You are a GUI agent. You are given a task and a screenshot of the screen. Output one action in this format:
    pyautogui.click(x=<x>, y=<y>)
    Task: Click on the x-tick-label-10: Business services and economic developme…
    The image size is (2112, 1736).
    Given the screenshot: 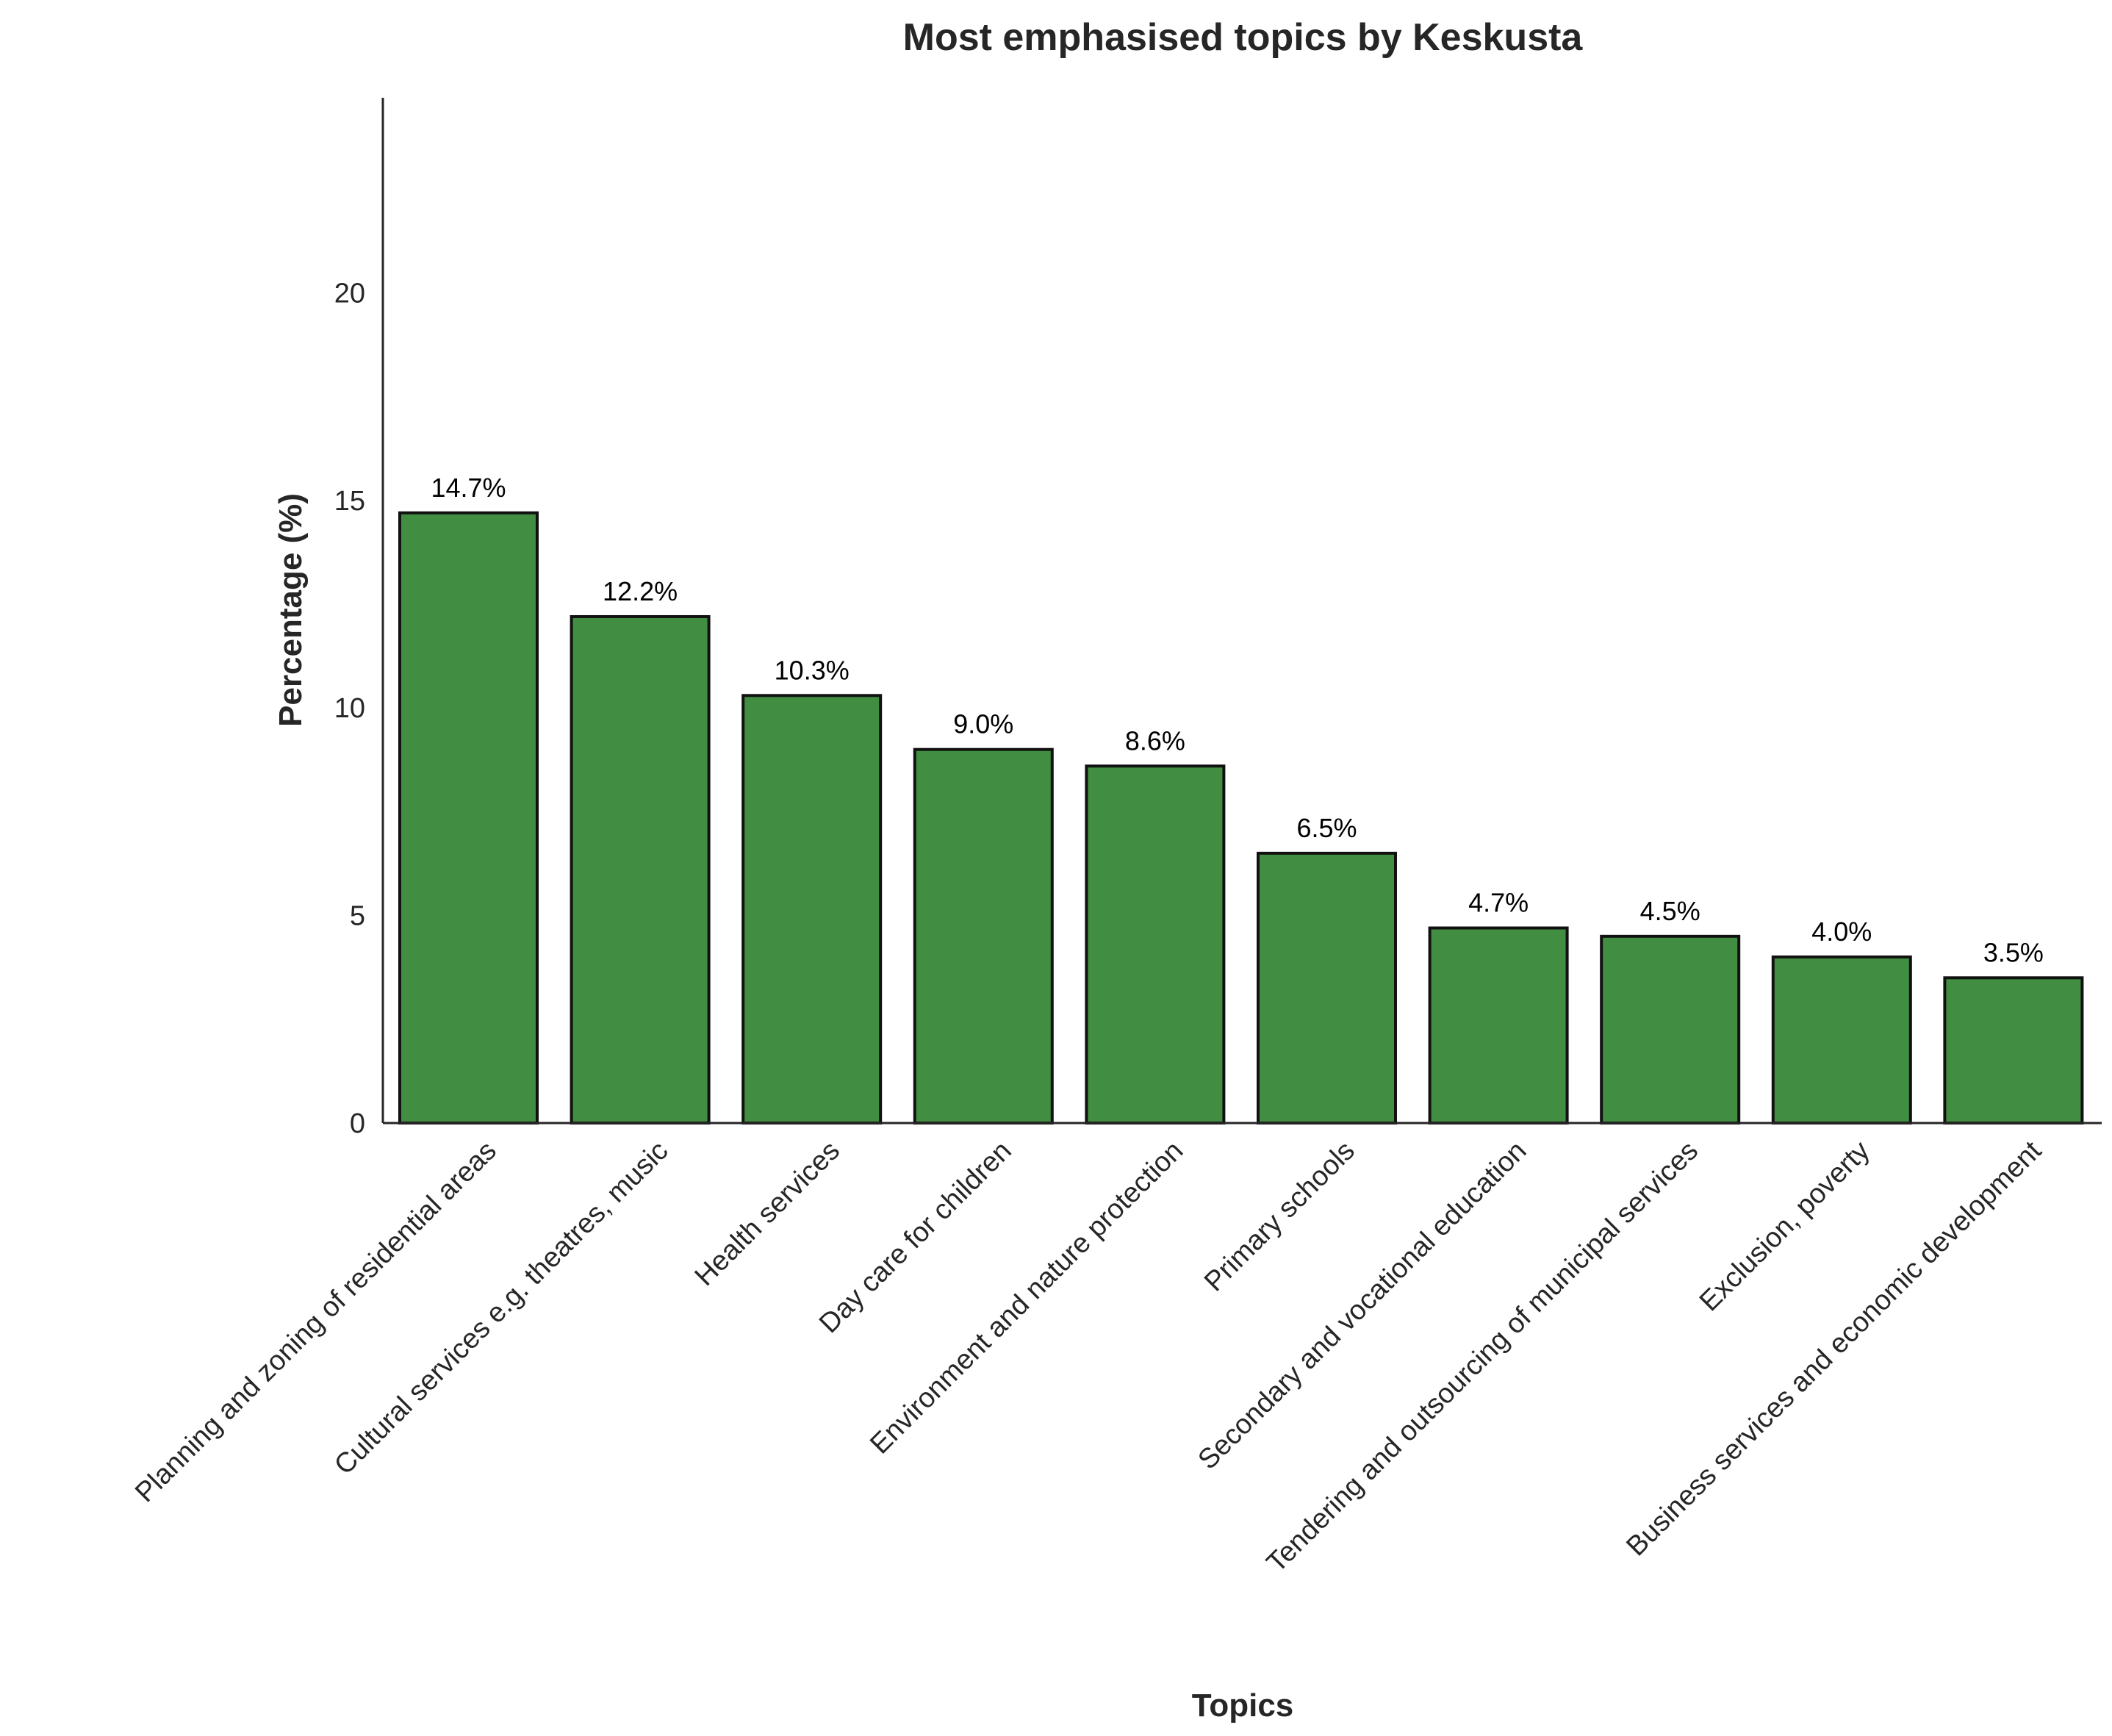 What is the action you would take?
    pyautogui.click(x=1833, y=1348)
    